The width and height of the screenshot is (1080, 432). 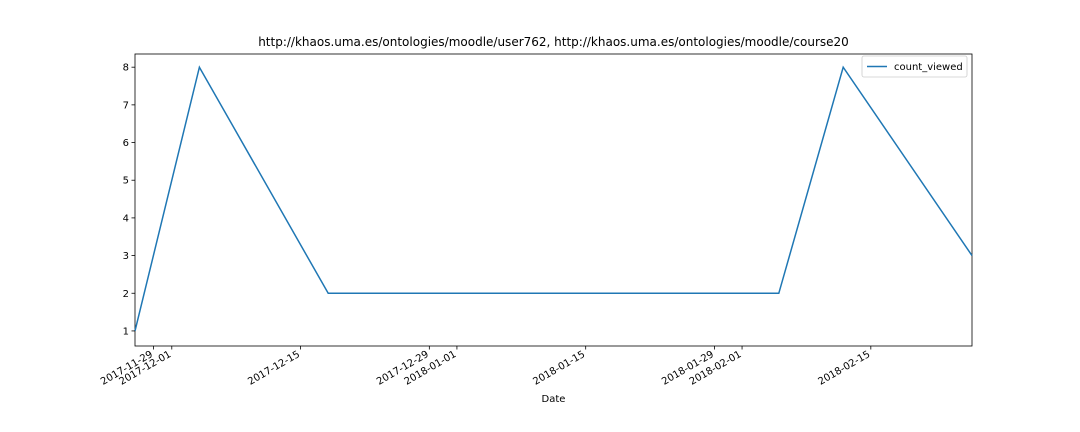 What do you see at coordinates (126, 256) in the screenshot?
I see `y-tick-label: 3` at bounding box center [126, 256].